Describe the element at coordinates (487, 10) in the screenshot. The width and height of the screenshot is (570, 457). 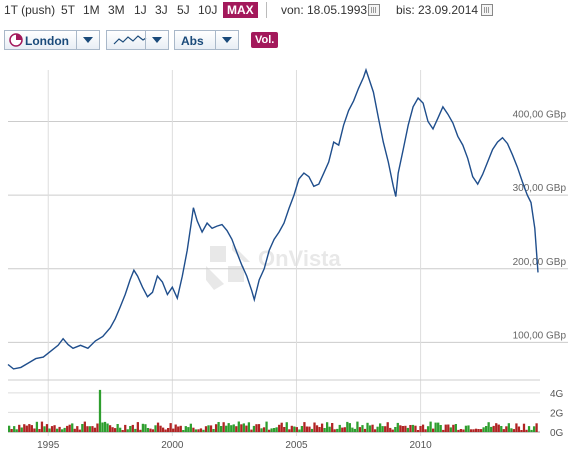
I see `bis-calendar-icon` at that location.